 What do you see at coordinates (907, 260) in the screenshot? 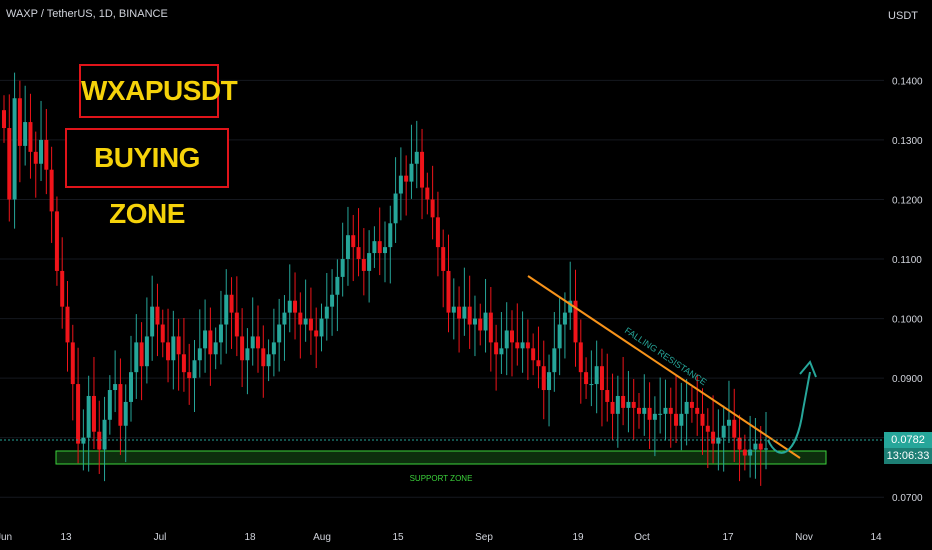
I see `y-tick-label: 0.1100` at bounding box center [907, 260].